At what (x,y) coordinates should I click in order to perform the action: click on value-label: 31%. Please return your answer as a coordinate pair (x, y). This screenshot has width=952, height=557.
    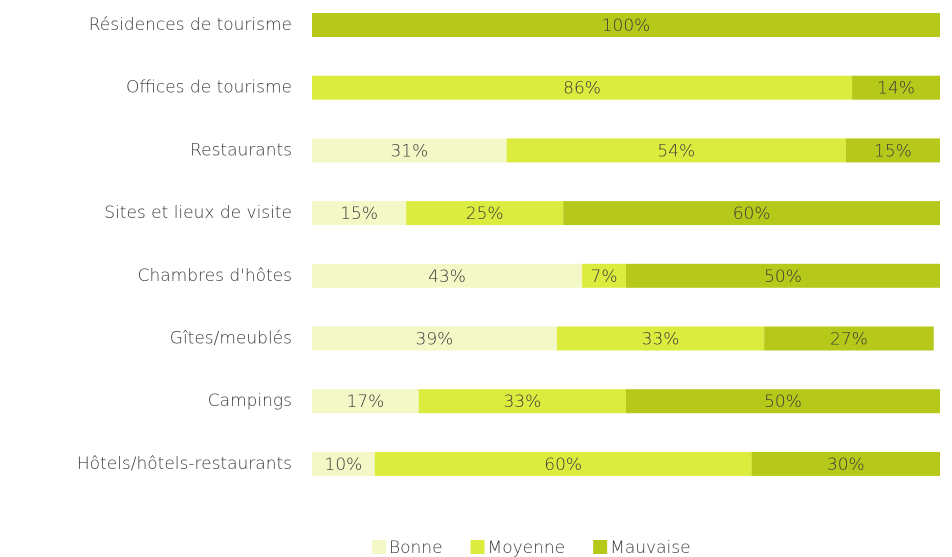
    Looking at the image, I should click on (409, 151).